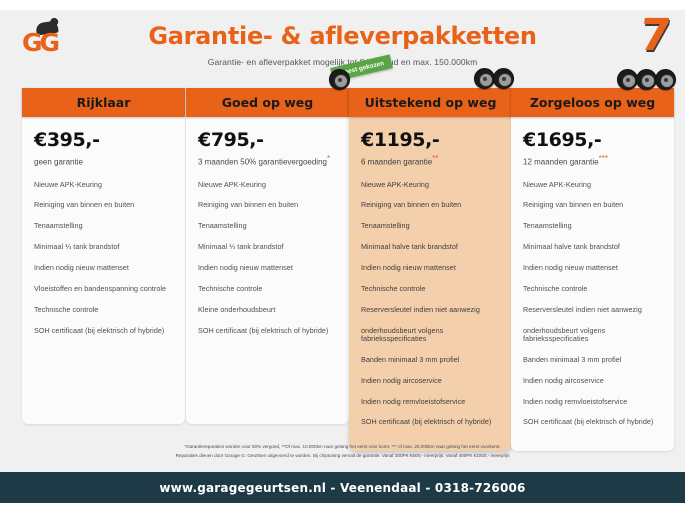 The height and width of the screenshot is (514, 685). What do you see at coordinates (400, 140) in the screenshot?
I see `package-price: €1195,-` at bounding box center [400, 140].